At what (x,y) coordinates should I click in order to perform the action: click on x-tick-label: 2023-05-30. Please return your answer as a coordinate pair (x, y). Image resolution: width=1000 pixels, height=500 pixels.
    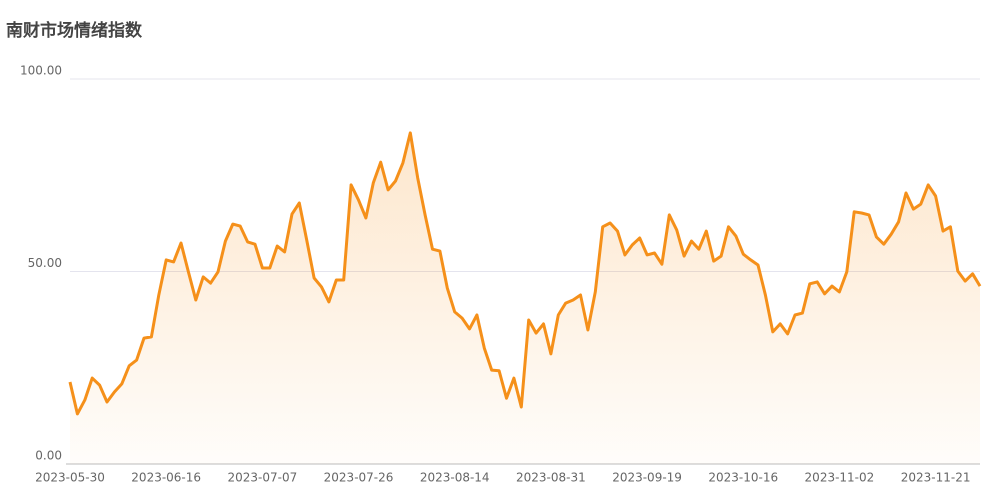
    Looking at the image, I should click on (70, 478).